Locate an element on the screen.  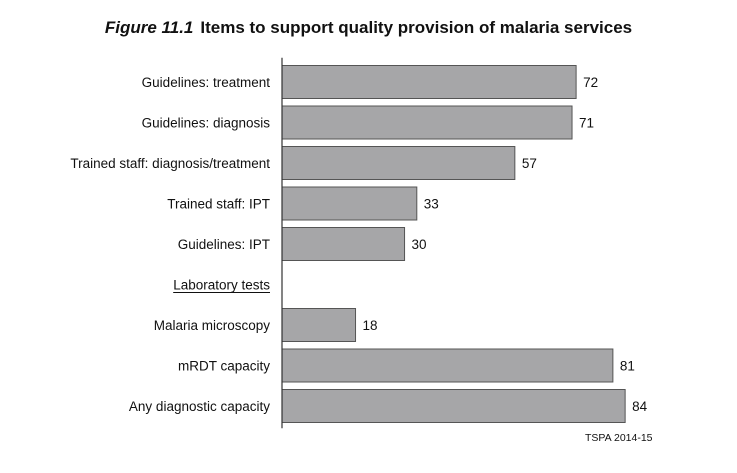
category-label-trained-staff-diagnosis-treatment: Trained staff: diagnosis/treatment is located at coordinates (170, 163).